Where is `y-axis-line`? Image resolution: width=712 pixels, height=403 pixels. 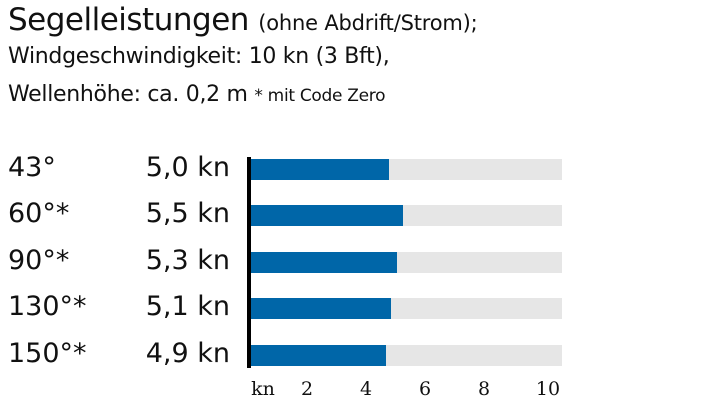
y-axis-line is located at coordinates (249, 262).